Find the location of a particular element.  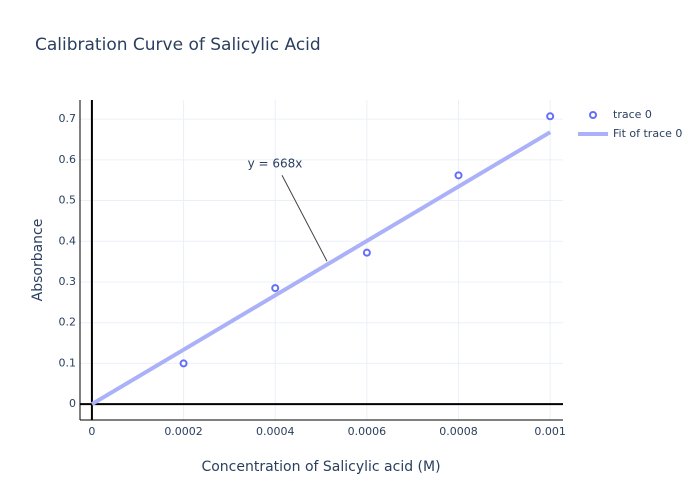

x-tick-label: 0.0004 is located at coordinates (275, 431).